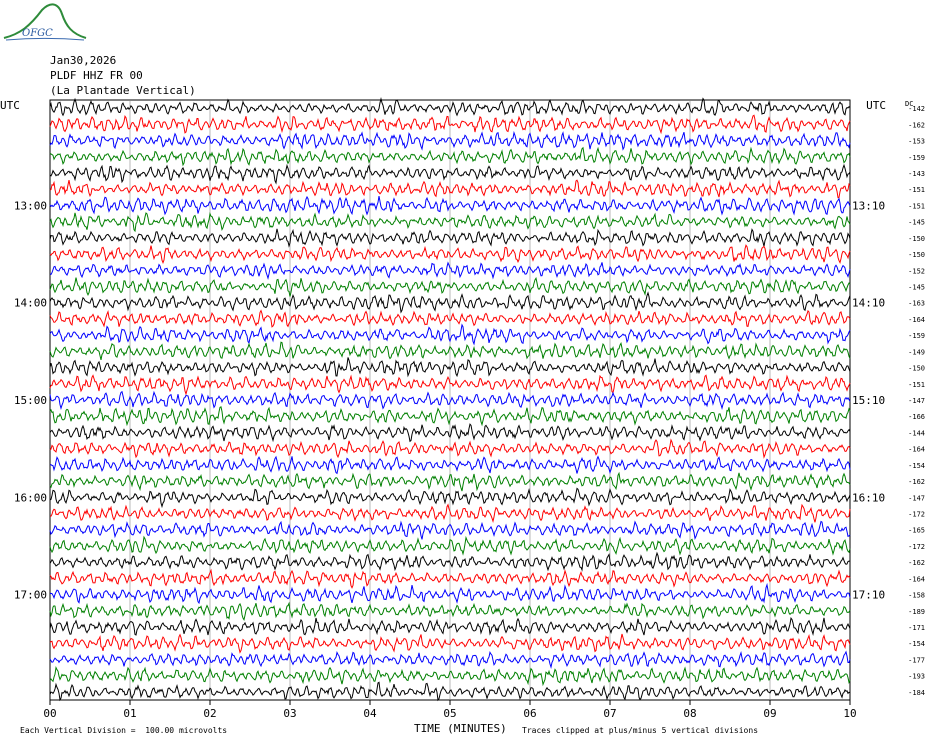  What do you see at coordinates (609, 713) in the screenshot?
I see `x-tick-label: 07` at bounding box center [609, 713].